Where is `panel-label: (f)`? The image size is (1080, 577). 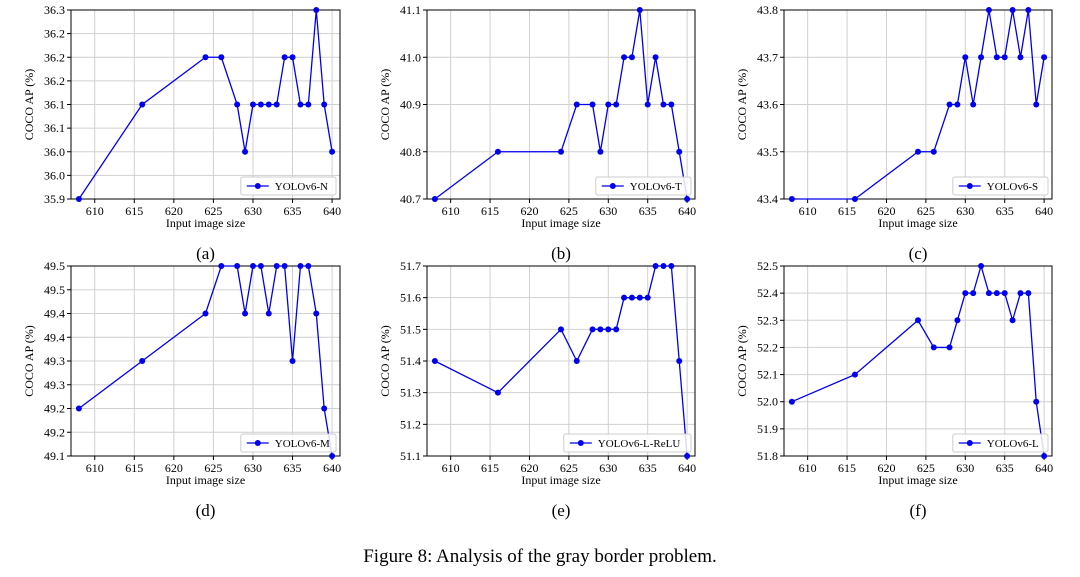 panel-label: (f) is located at coordinates (918, 510).